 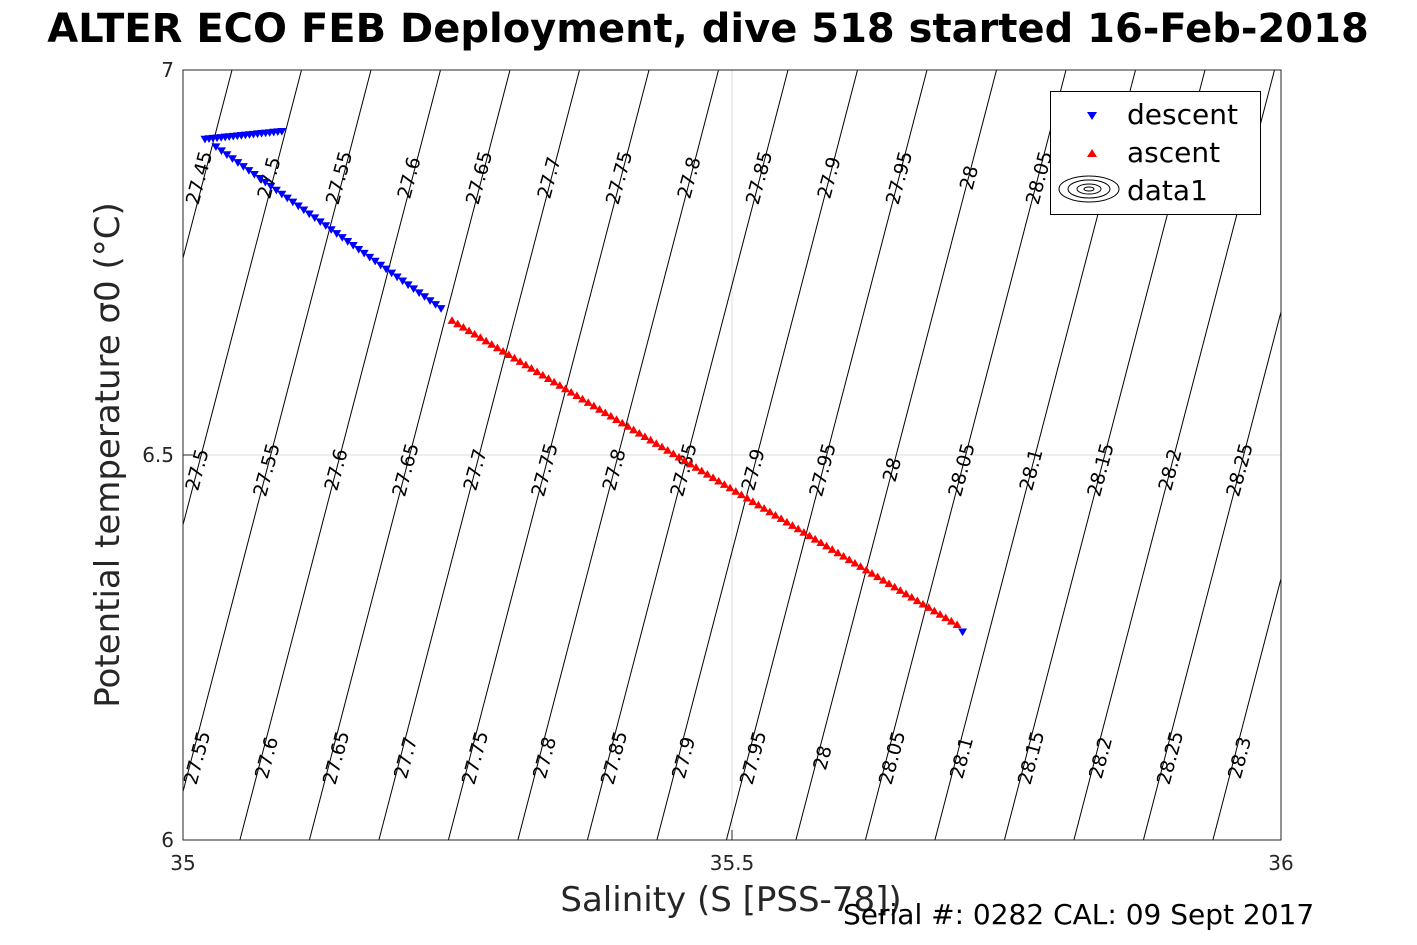 What do you see at coordinates (1155, 190) in the screenshot?
I see `legend-item-data1: data1` at bounding box center [1155, 190].